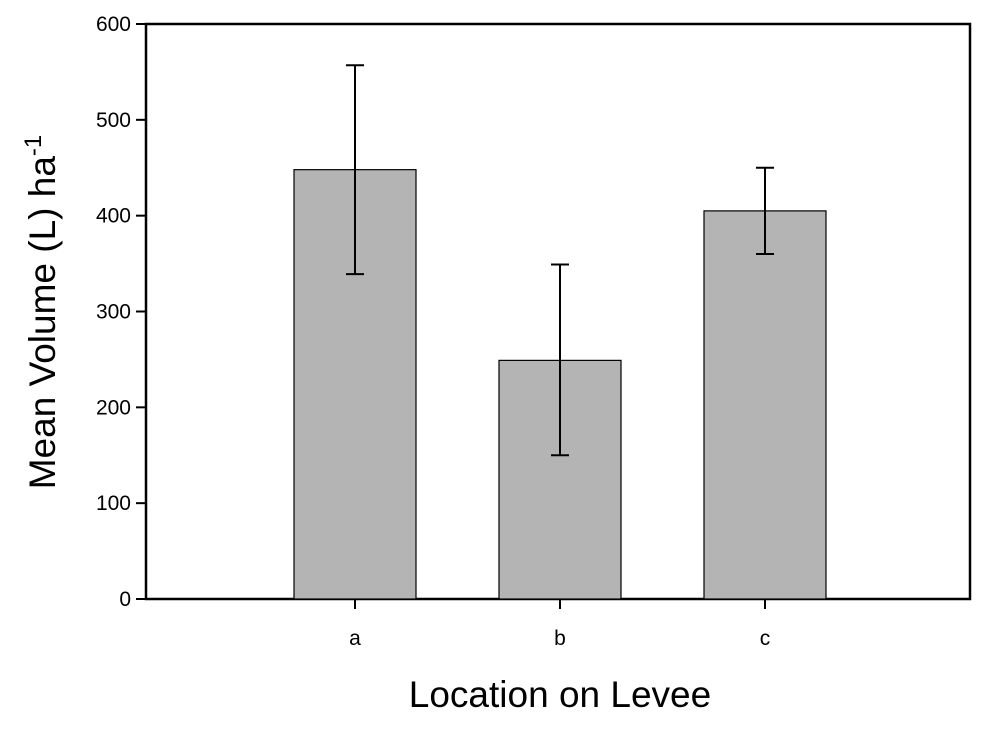 The width and height of the screenshot is (1000, 732). I want to click on y-tick-label: 600, so click(113, 24).